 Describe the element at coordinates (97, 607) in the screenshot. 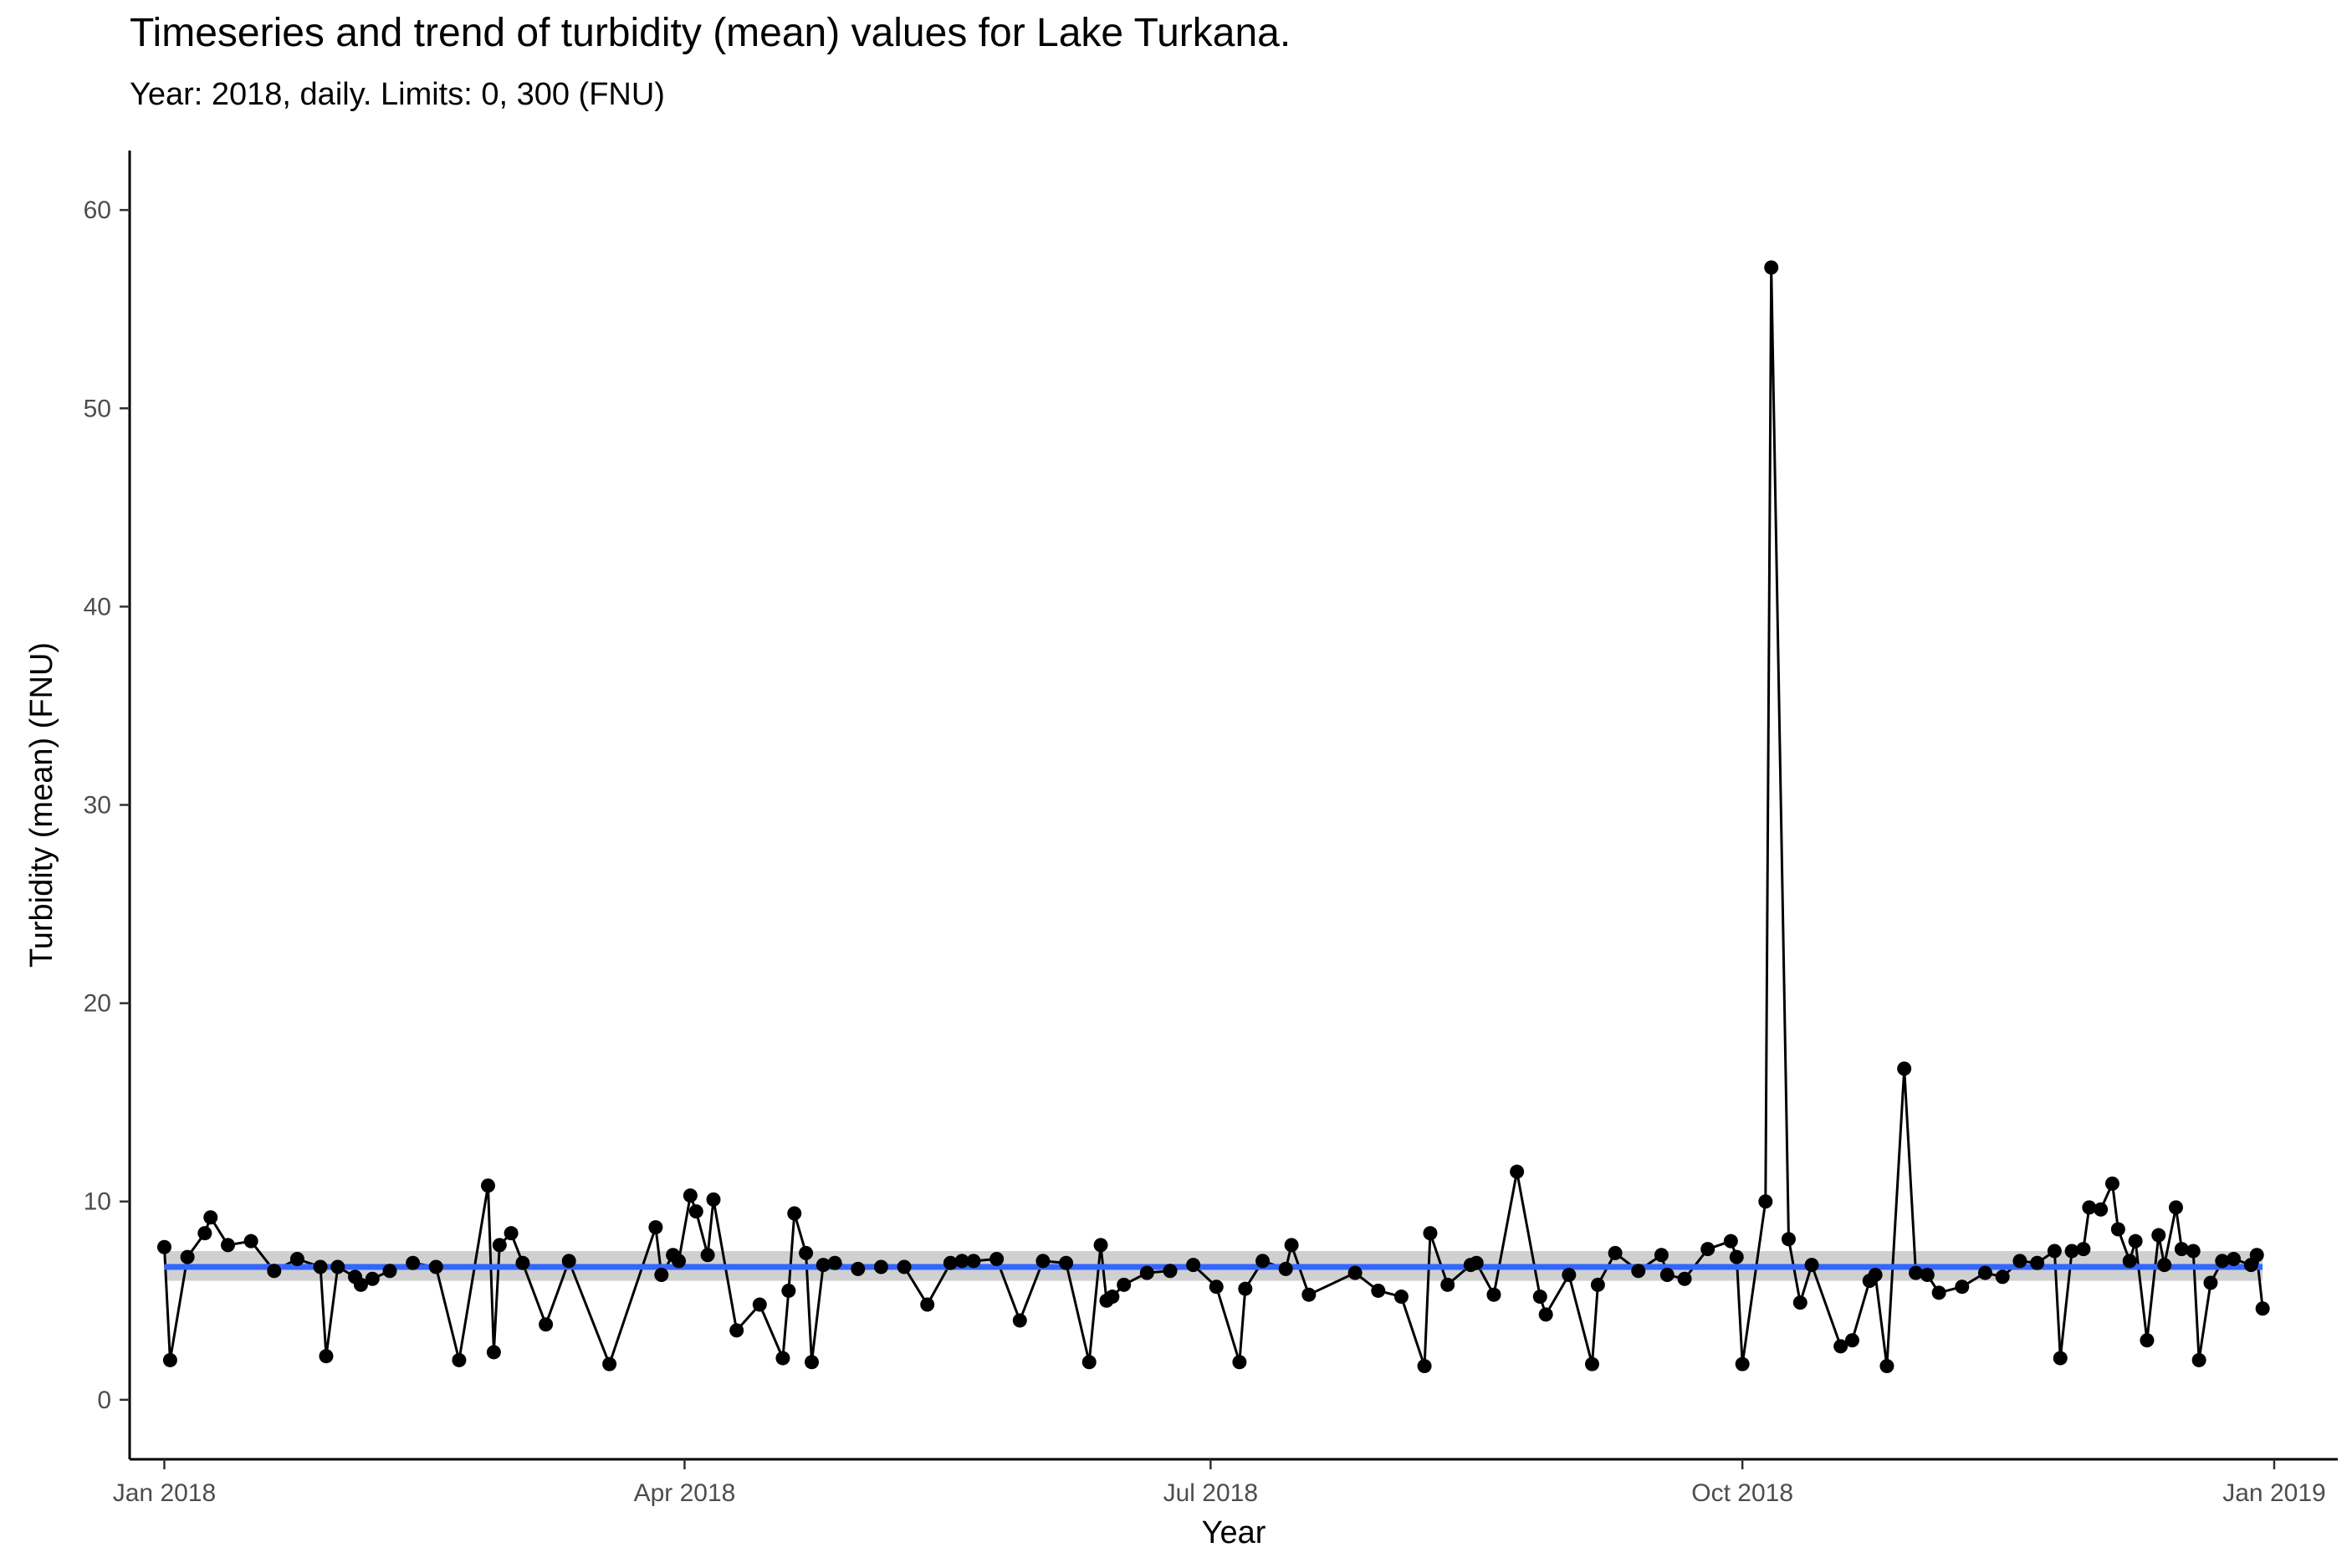

I see `y-tick-label: 40` at that location.